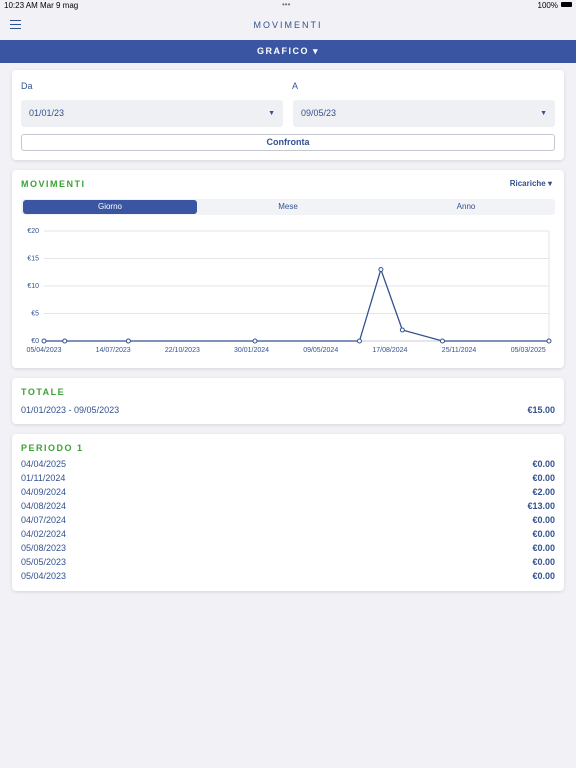 The width and height of the screenshot is (576, 768). I want to click on to-value: 09/05/23, so click(319, 113).